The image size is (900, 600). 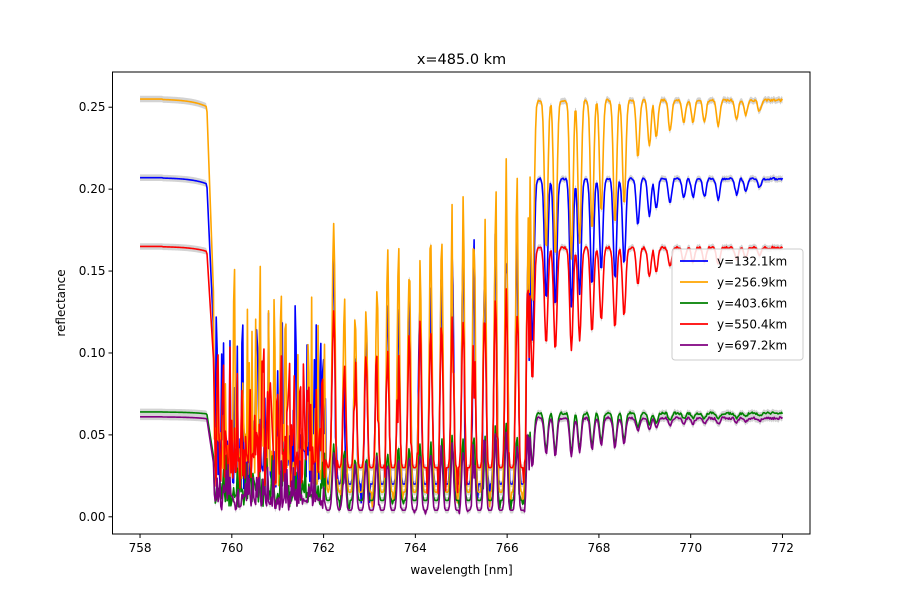 I want to click on x-tick-label: 770, so click(x=690, y=548).